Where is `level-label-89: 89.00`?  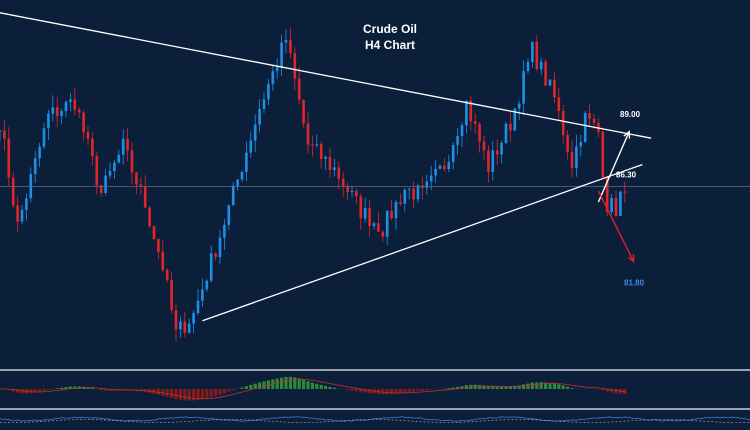
level-label-89: 89.00 is located at coordinates (630, 114).